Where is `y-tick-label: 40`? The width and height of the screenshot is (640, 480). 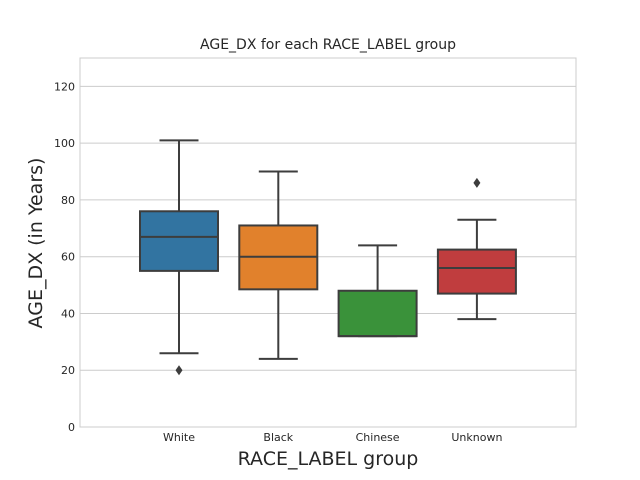
y-tick-label: 40 is located at coordinates (68, 313).